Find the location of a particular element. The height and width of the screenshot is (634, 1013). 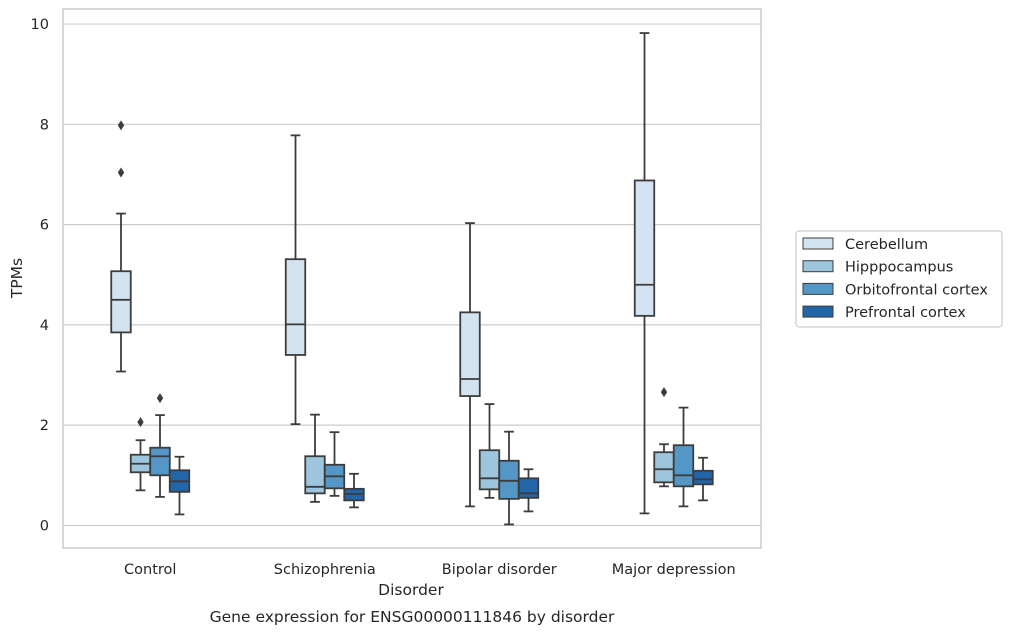

y-tick-label-10: 10 is located at coordinates (40, 25).